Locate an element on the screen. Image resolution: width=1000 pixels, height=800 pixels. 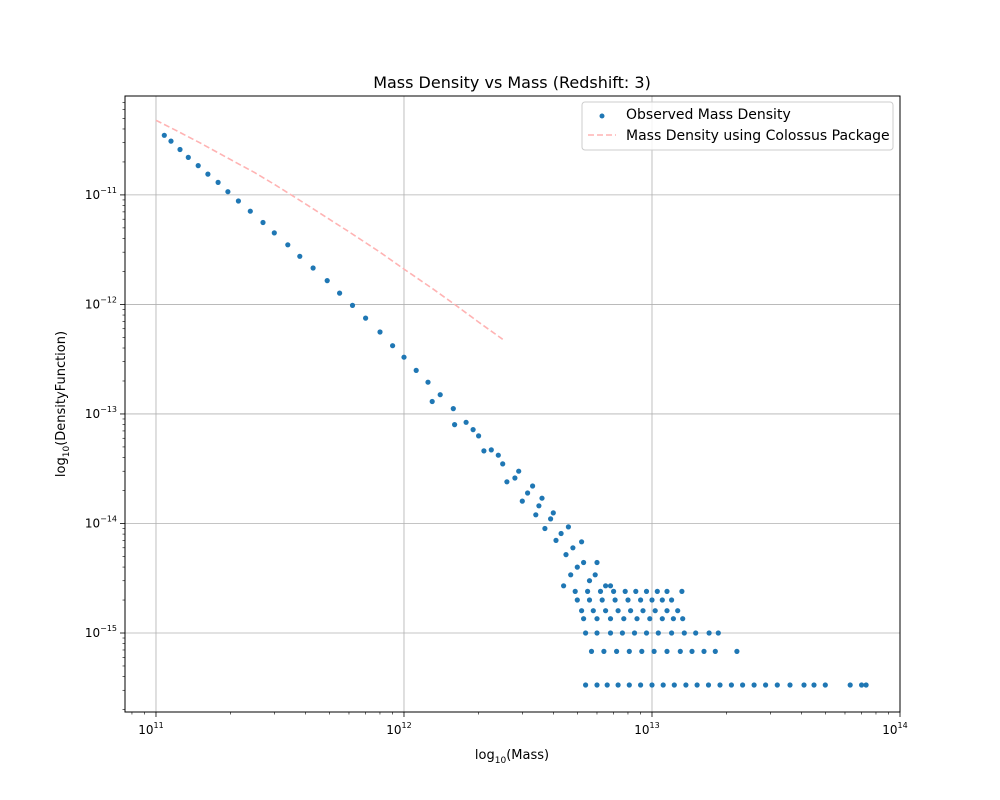
legend-box is located at coordinates (737, 126).